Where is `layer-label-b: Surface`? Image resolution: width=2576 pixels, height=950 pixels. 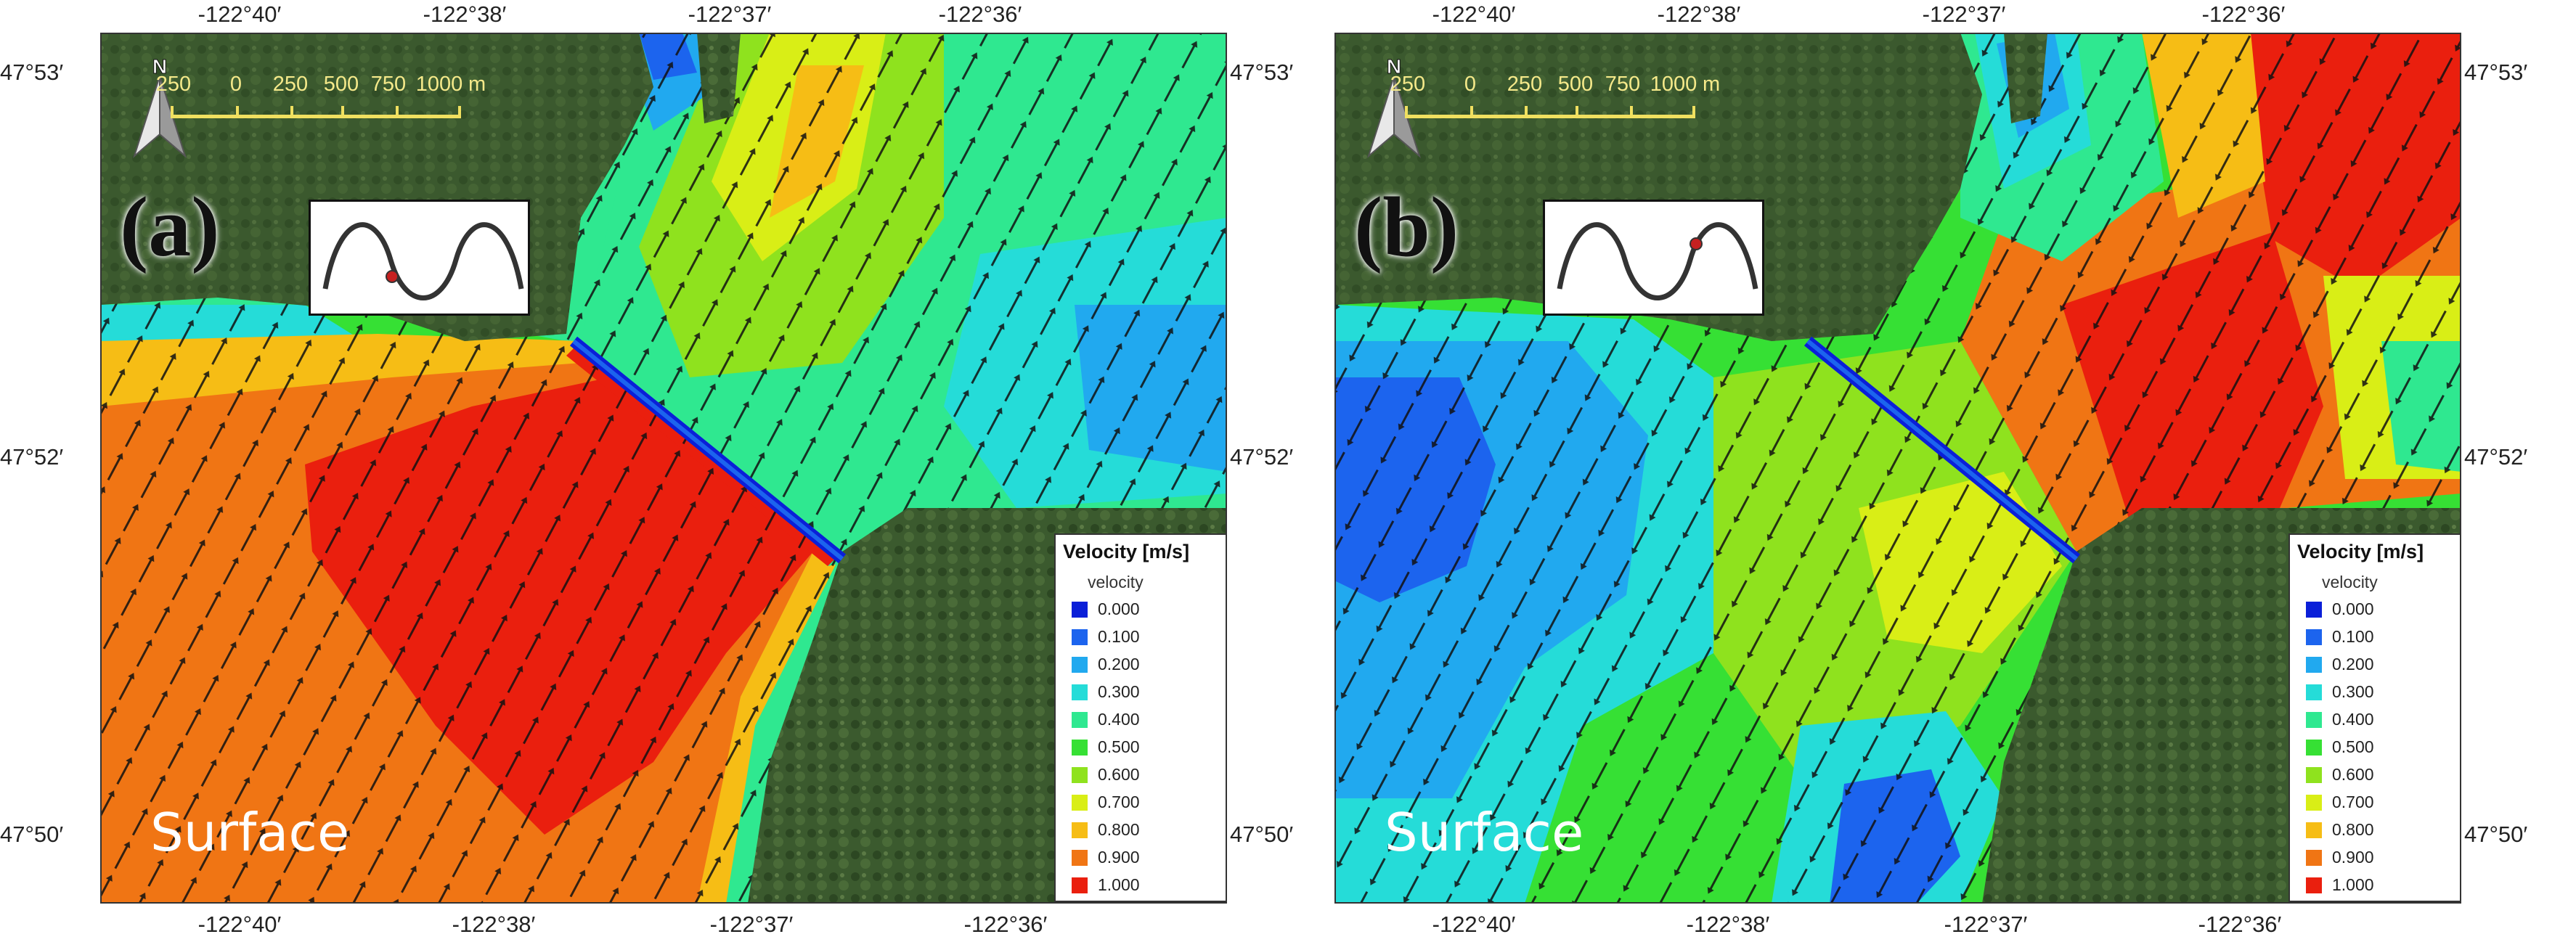
layer-label-b: Surface is located at coordinates (1484, 832).